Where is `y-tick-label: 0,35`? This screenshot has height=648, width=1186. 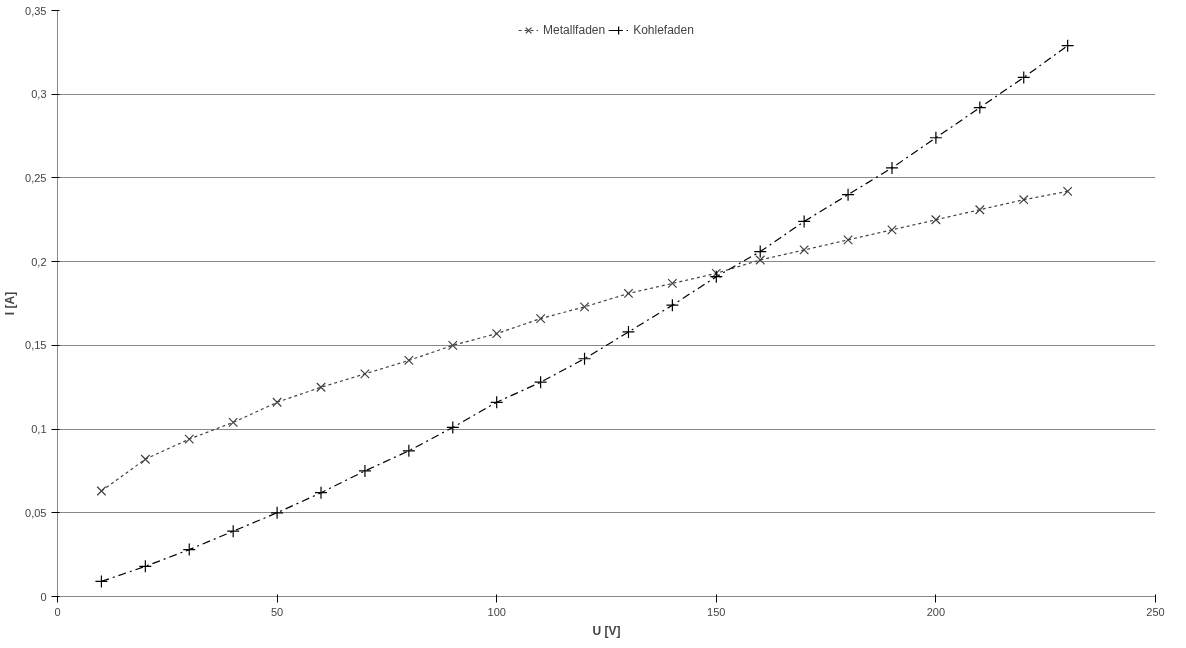 y-tick-label: 0,35 is located at coordinates (36, 10).